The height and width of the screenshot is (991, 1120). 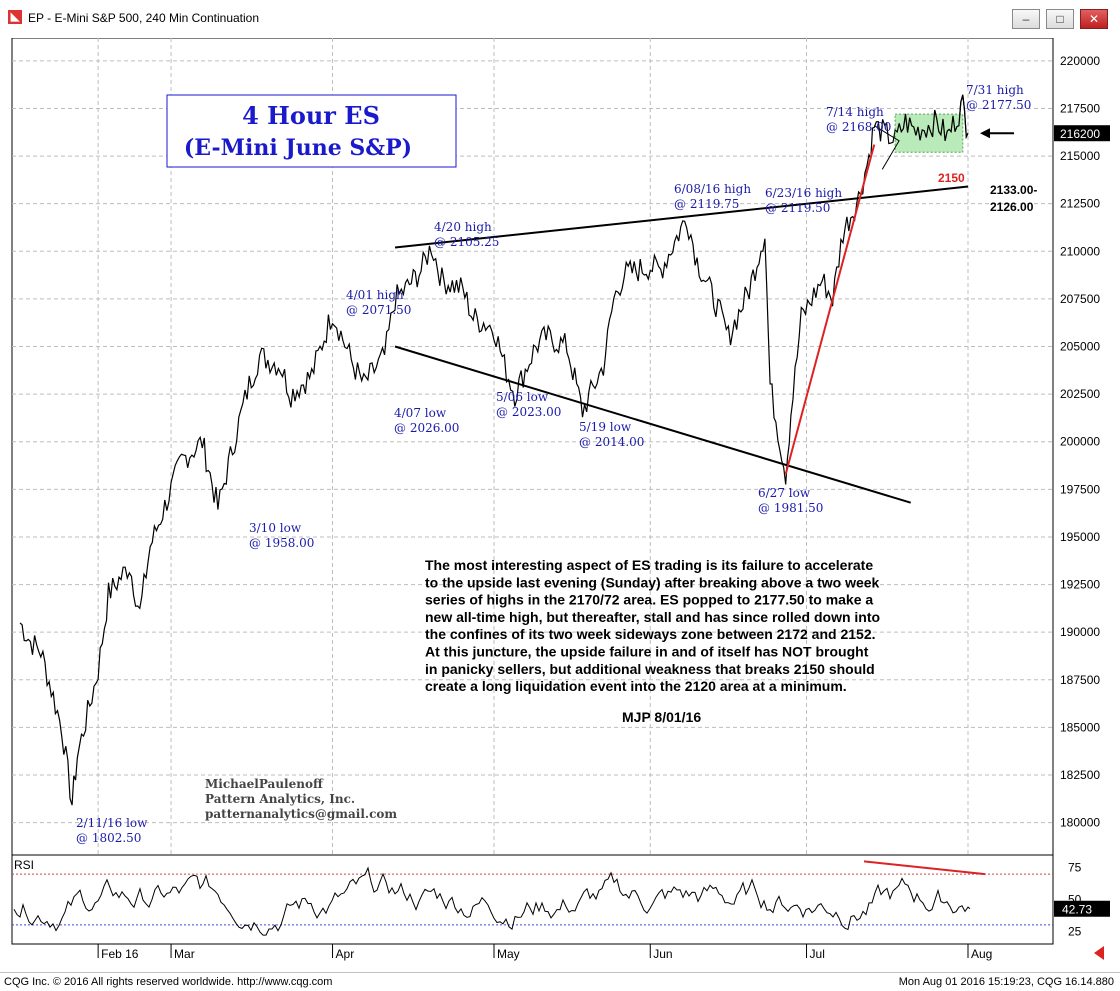 What do you see at coordinates (264, 784) in the screenshot?
I see `credit-line: MichaelPaulenoff` at bounding box center [264, 784].